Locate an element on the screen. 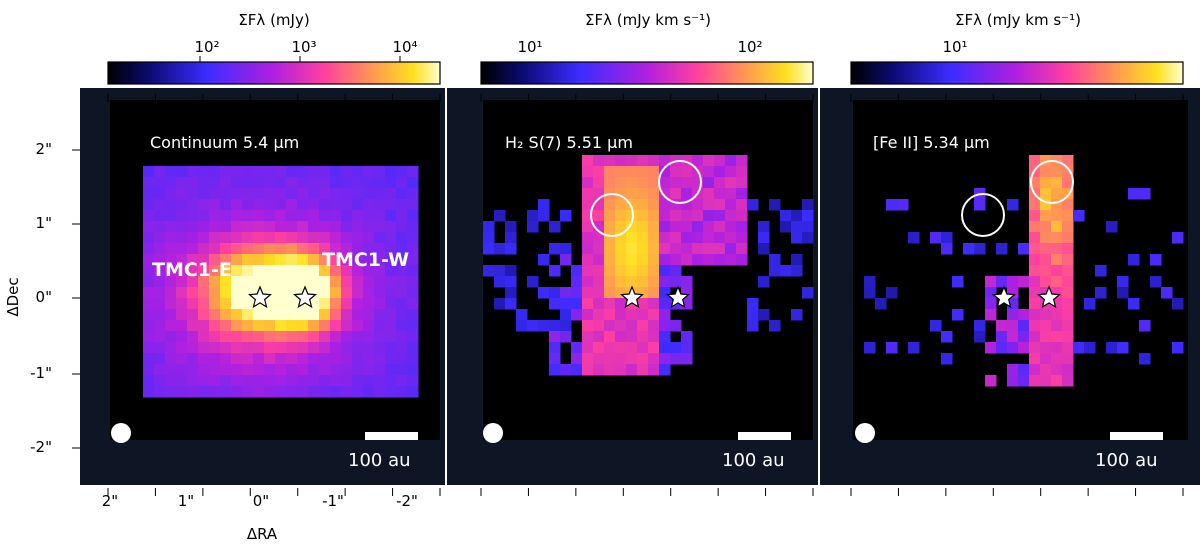  colorbar-label: ΣFλ (mJy km s⁻¹) is located at coordinates (648, 20).